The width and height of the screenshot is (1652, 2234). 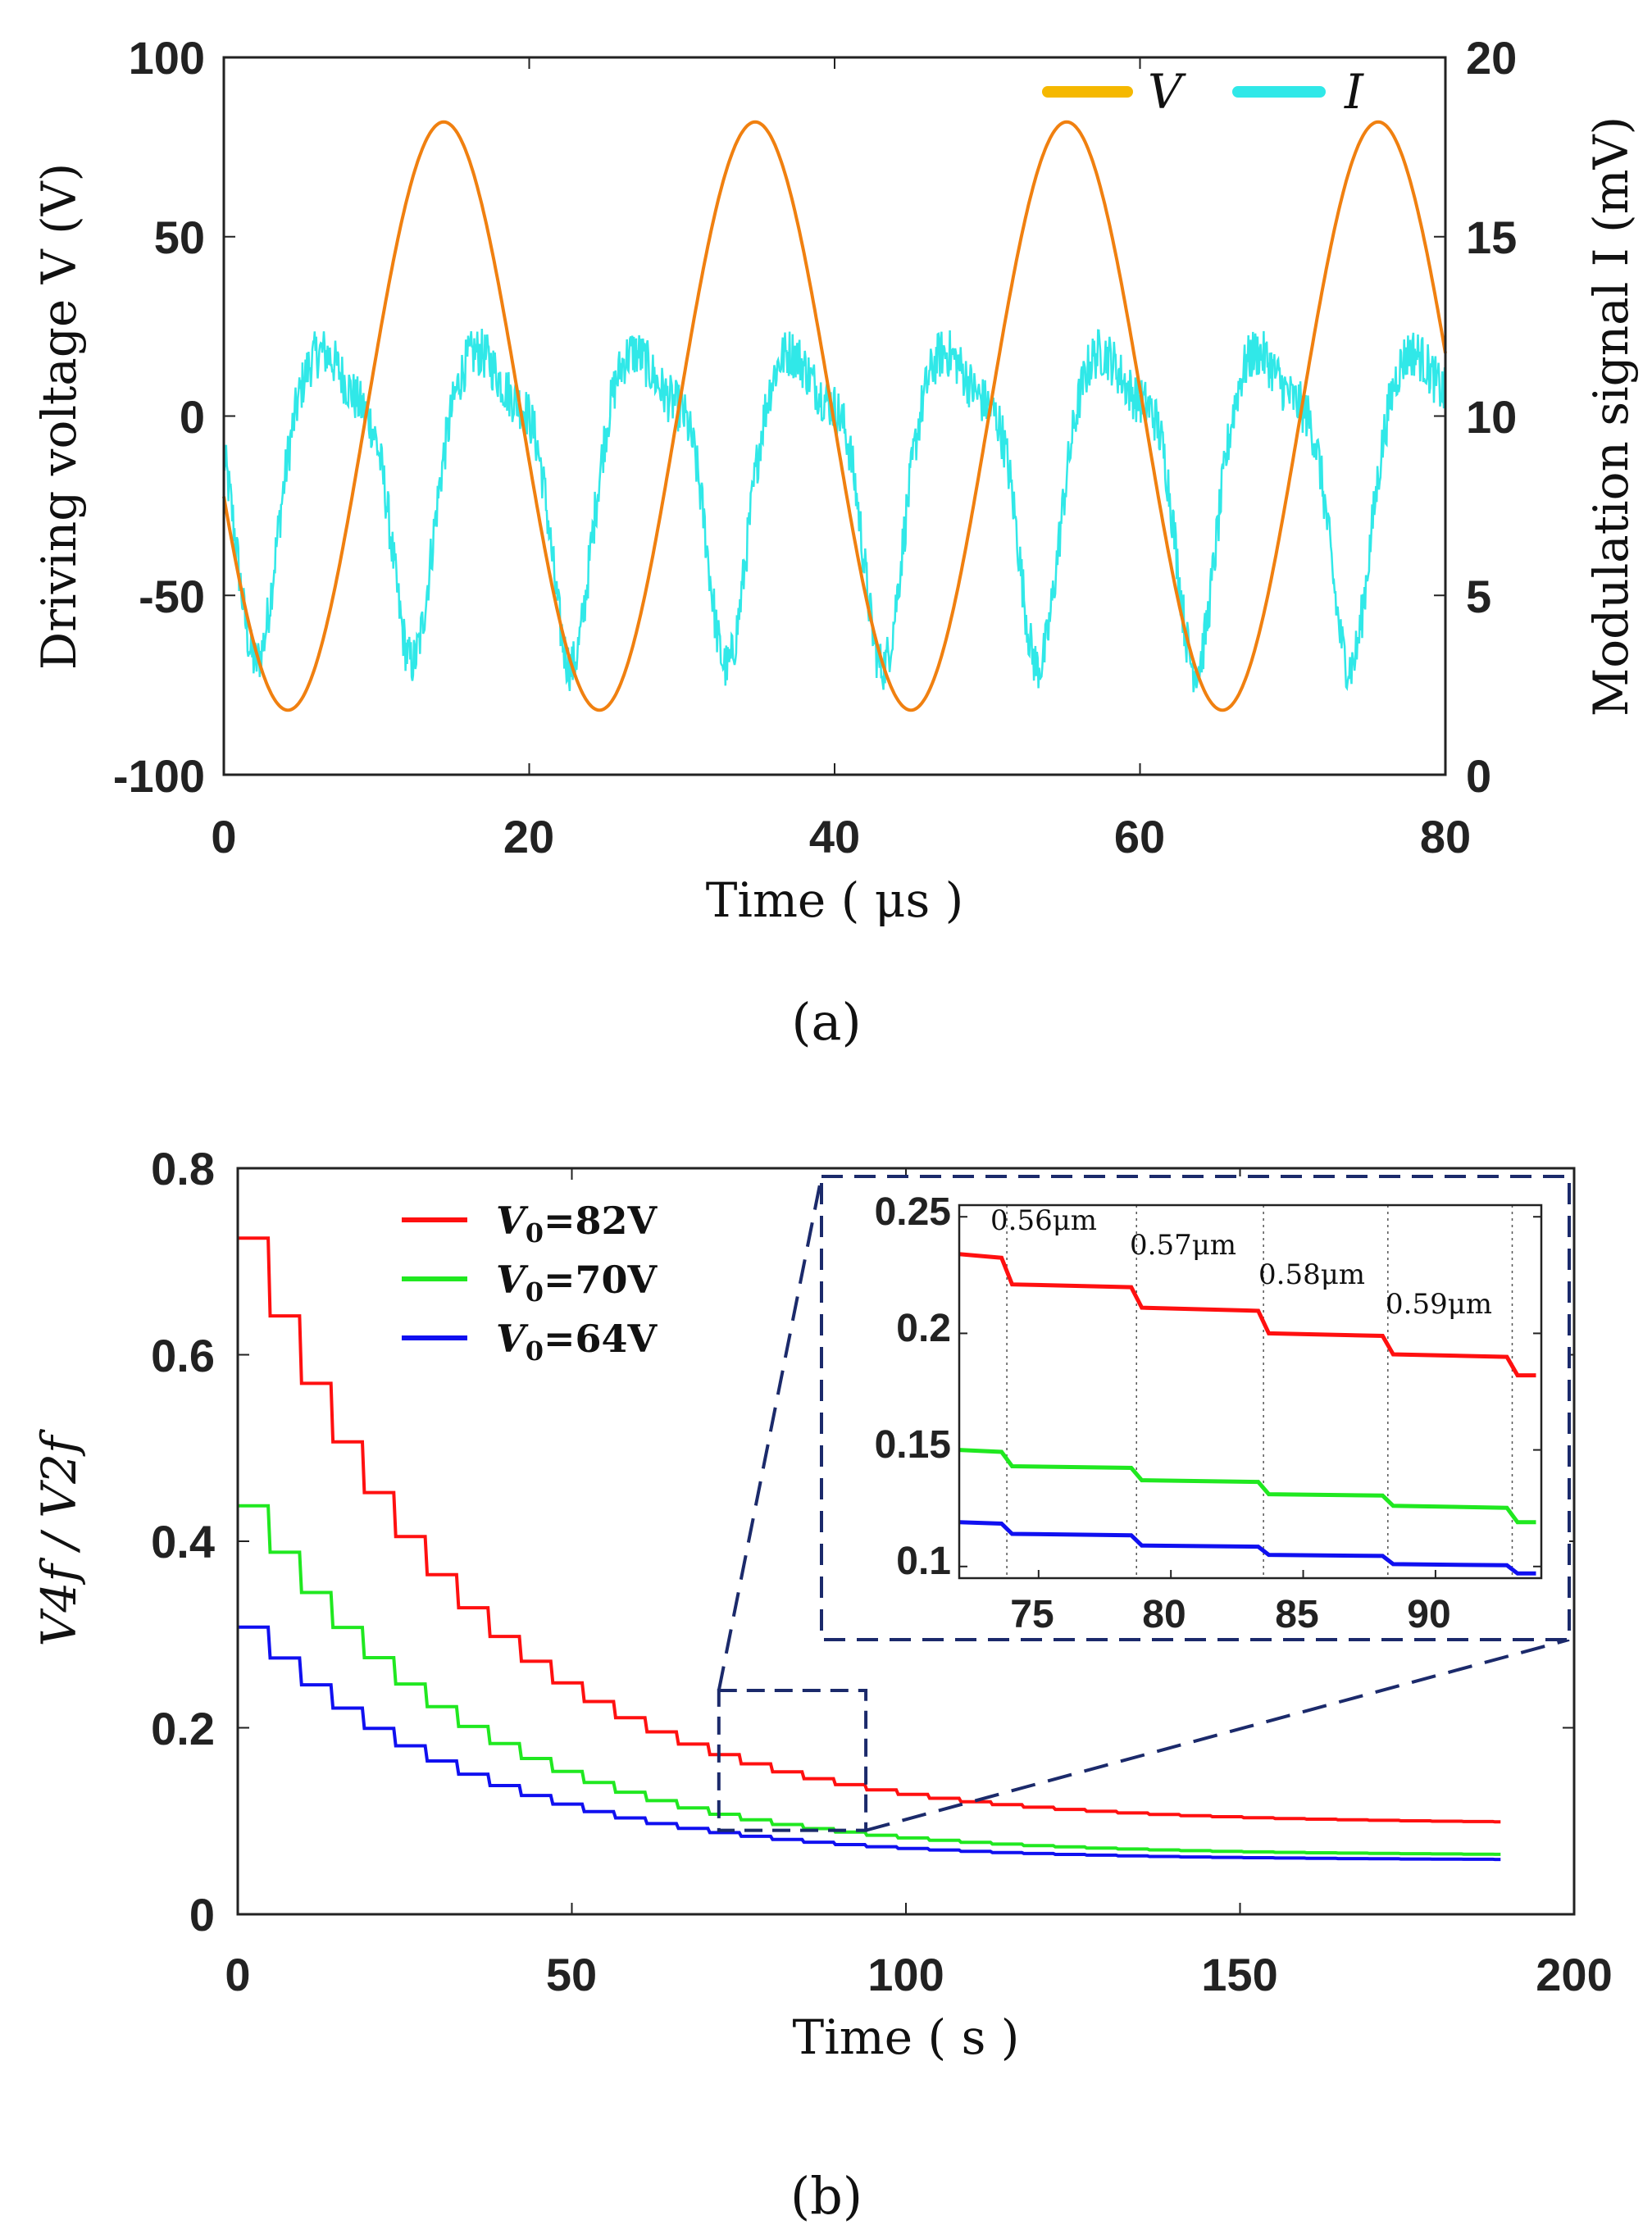 I want to click on panel-a-yticks-right: 20 15 10 5 0, so click(x=1491, y=417).